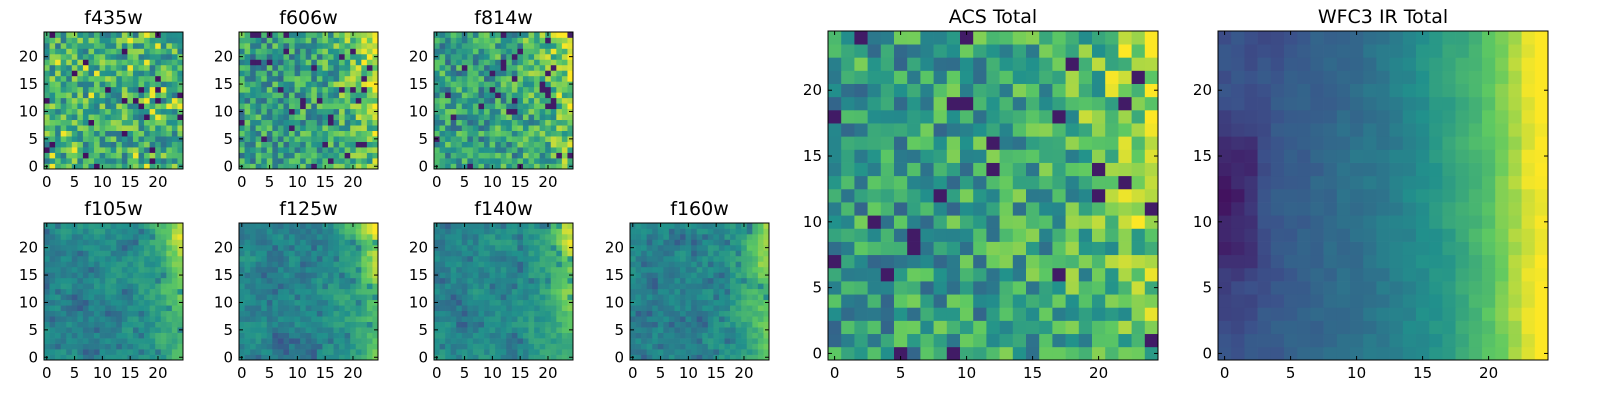  I want to click on y-tick-label: 5, so click(33, 330).